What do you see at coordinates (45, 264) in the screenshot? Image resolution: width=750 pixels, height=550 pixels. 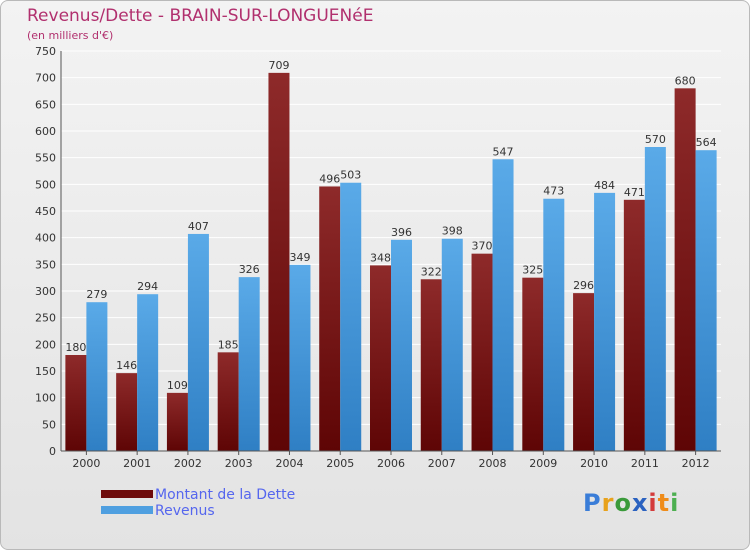 I see `y-tick-label: 350` at bounding box center [45, 264].